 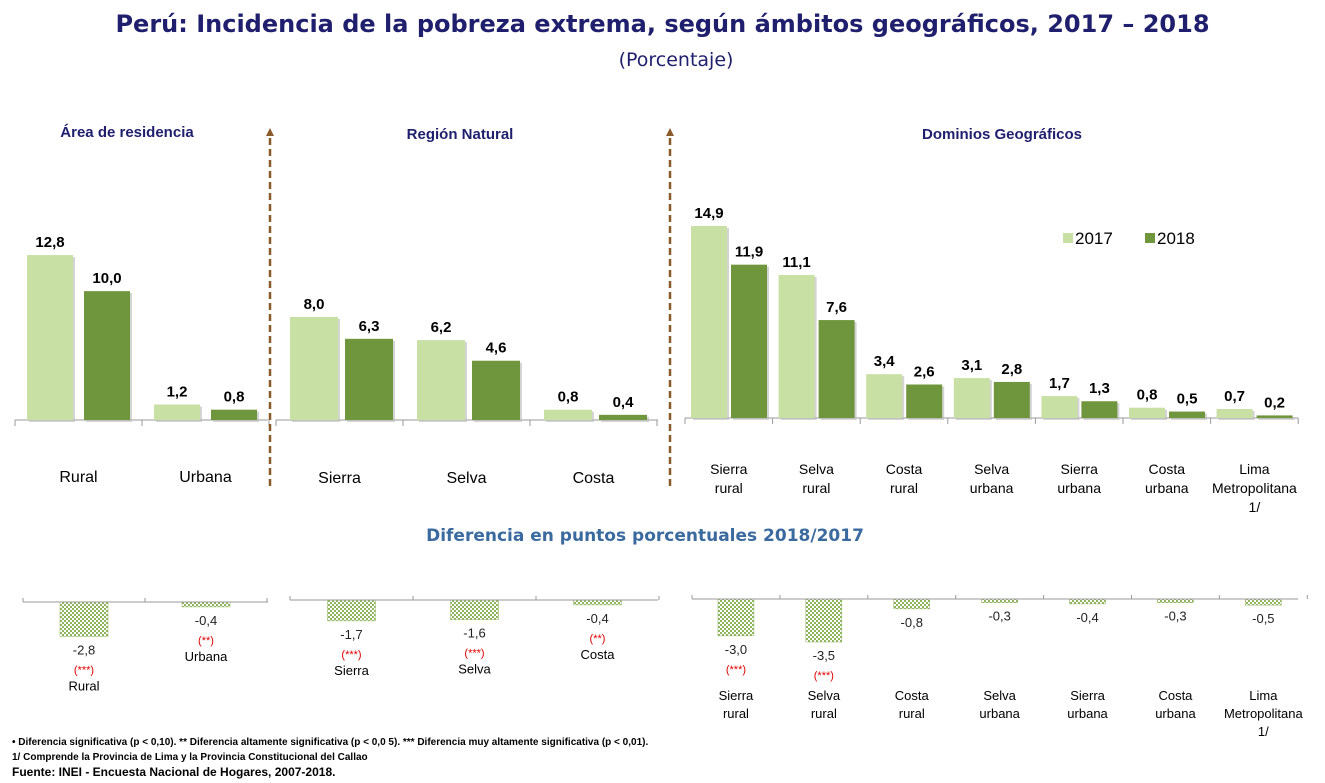 I want to click on diff-label-urbana: -0,4, so click(x=206, y=620).